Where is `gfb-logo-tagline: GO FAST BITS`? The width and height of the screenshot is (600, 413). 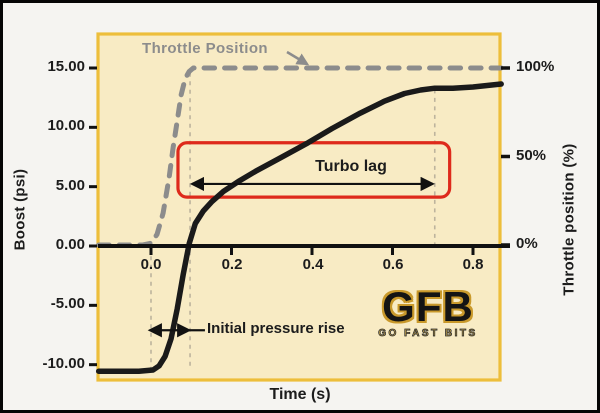
gfb-logo-tagline: GO FAST BITS is located at coordinates (428, 334).